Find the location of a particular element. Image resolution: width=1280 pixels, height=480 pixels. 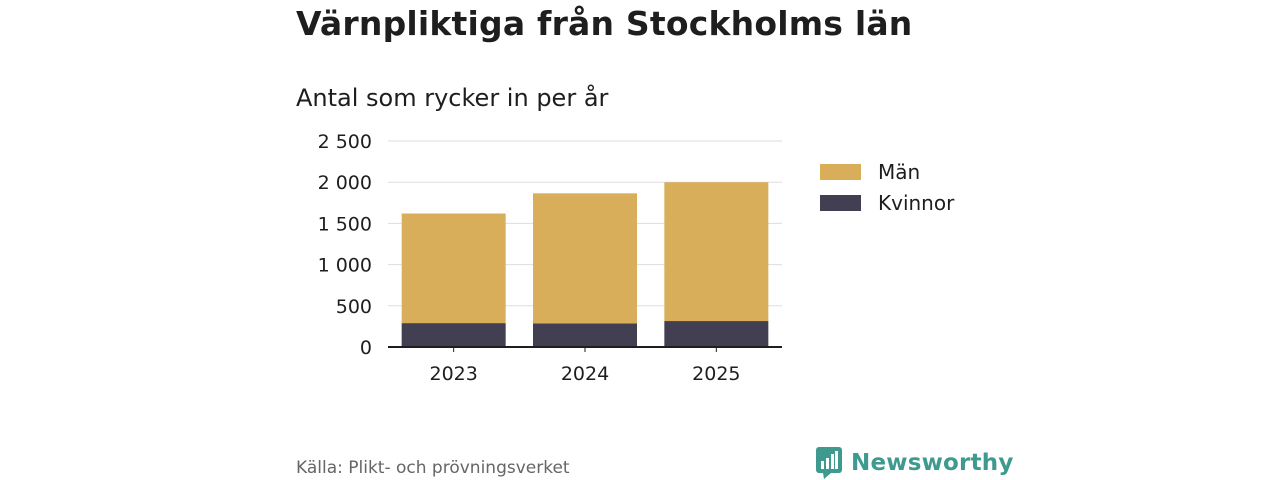

x-tick-label: 2023 is located at coordinates (453, 374).